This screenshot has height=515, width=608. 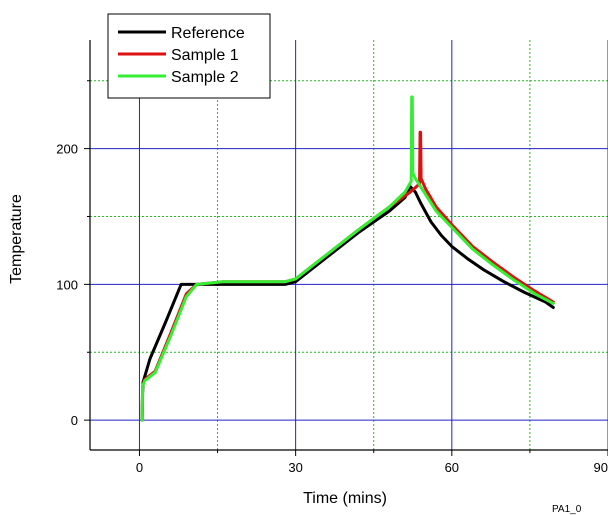 What do you see at coordinates (567, 509) in the screenshot?
I see `footnote-label: PA1_0` at bounding box center [567, 509].